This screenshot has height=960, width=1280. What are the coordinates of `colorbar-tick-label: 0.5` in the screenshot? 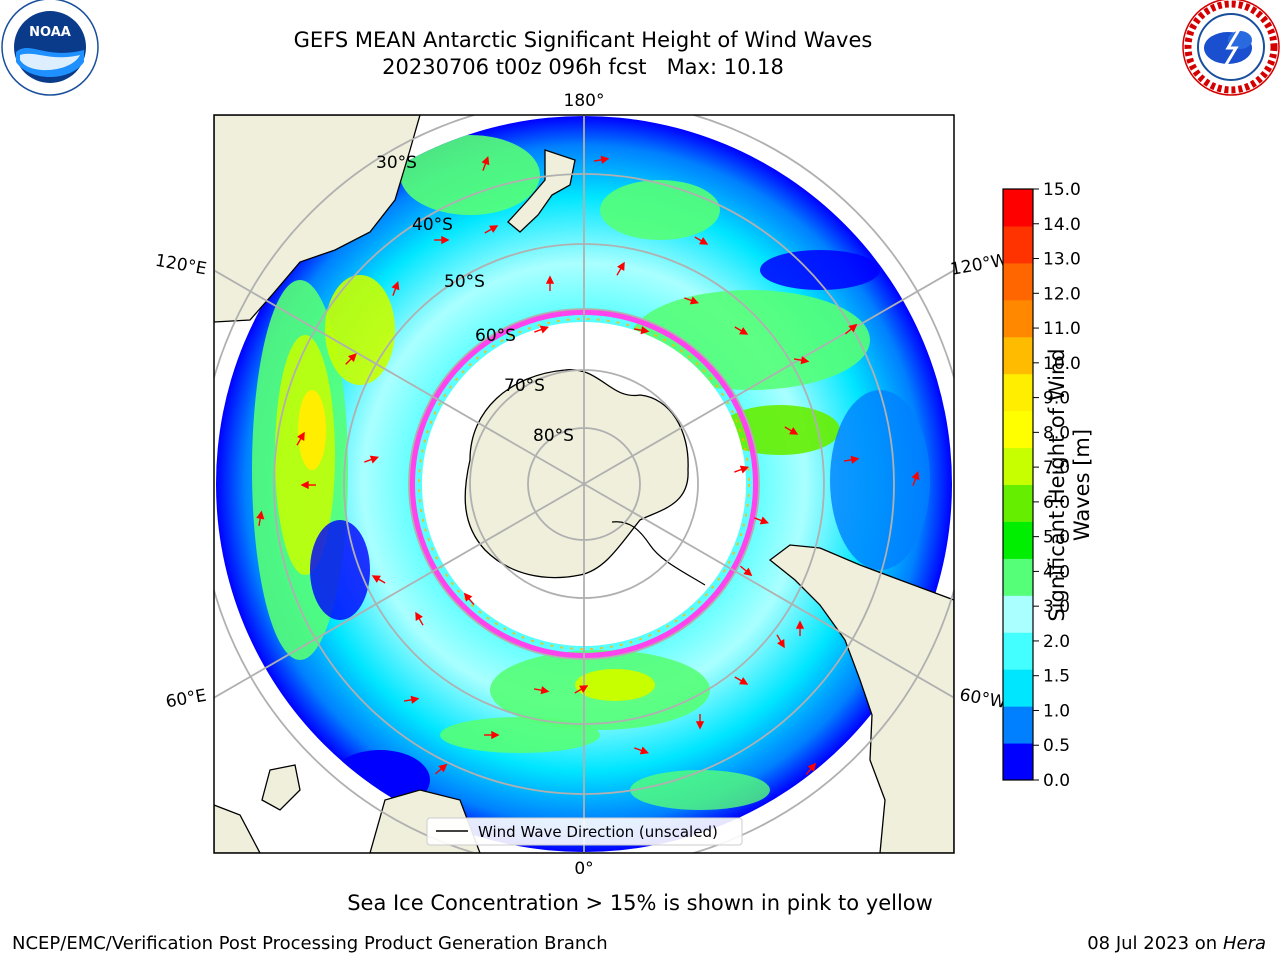 It's located at (1056, 746).